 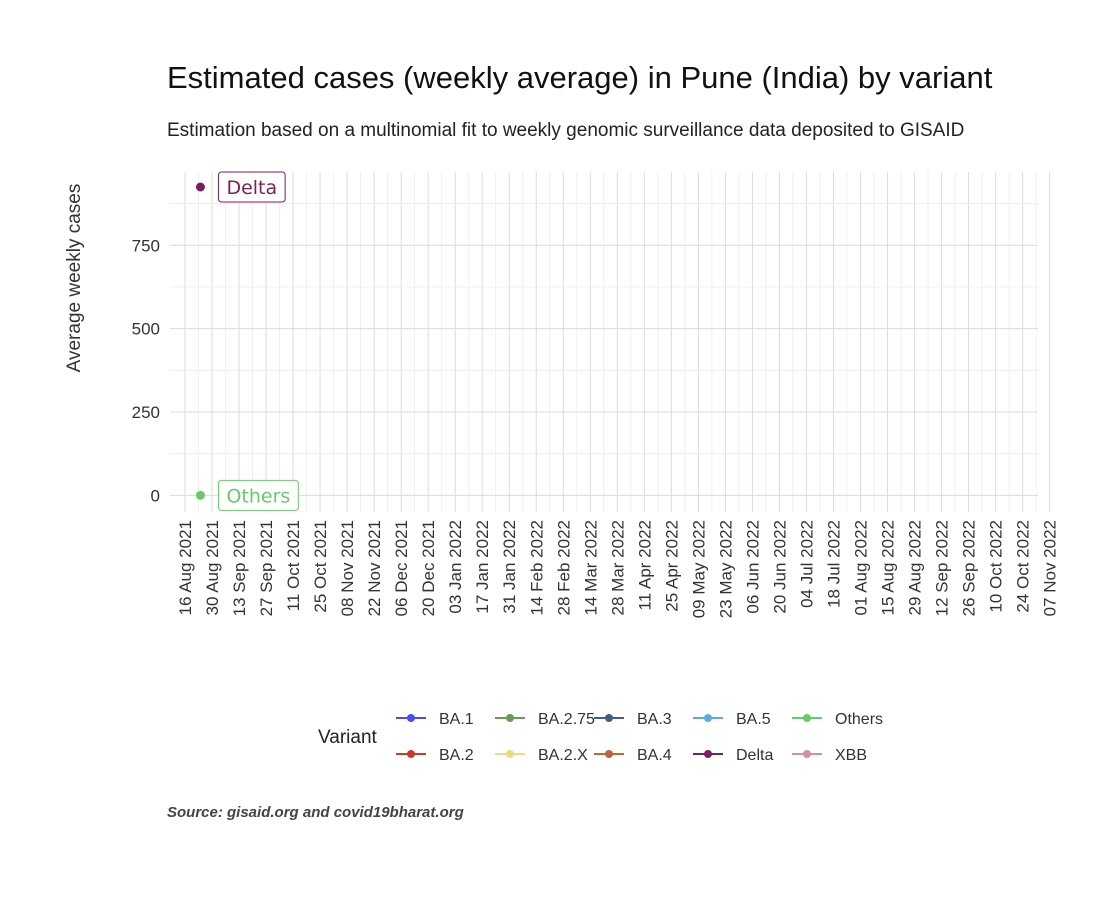 I want to click on x-tick-label: 26 Sep 2022, so click(x=969, y=568).